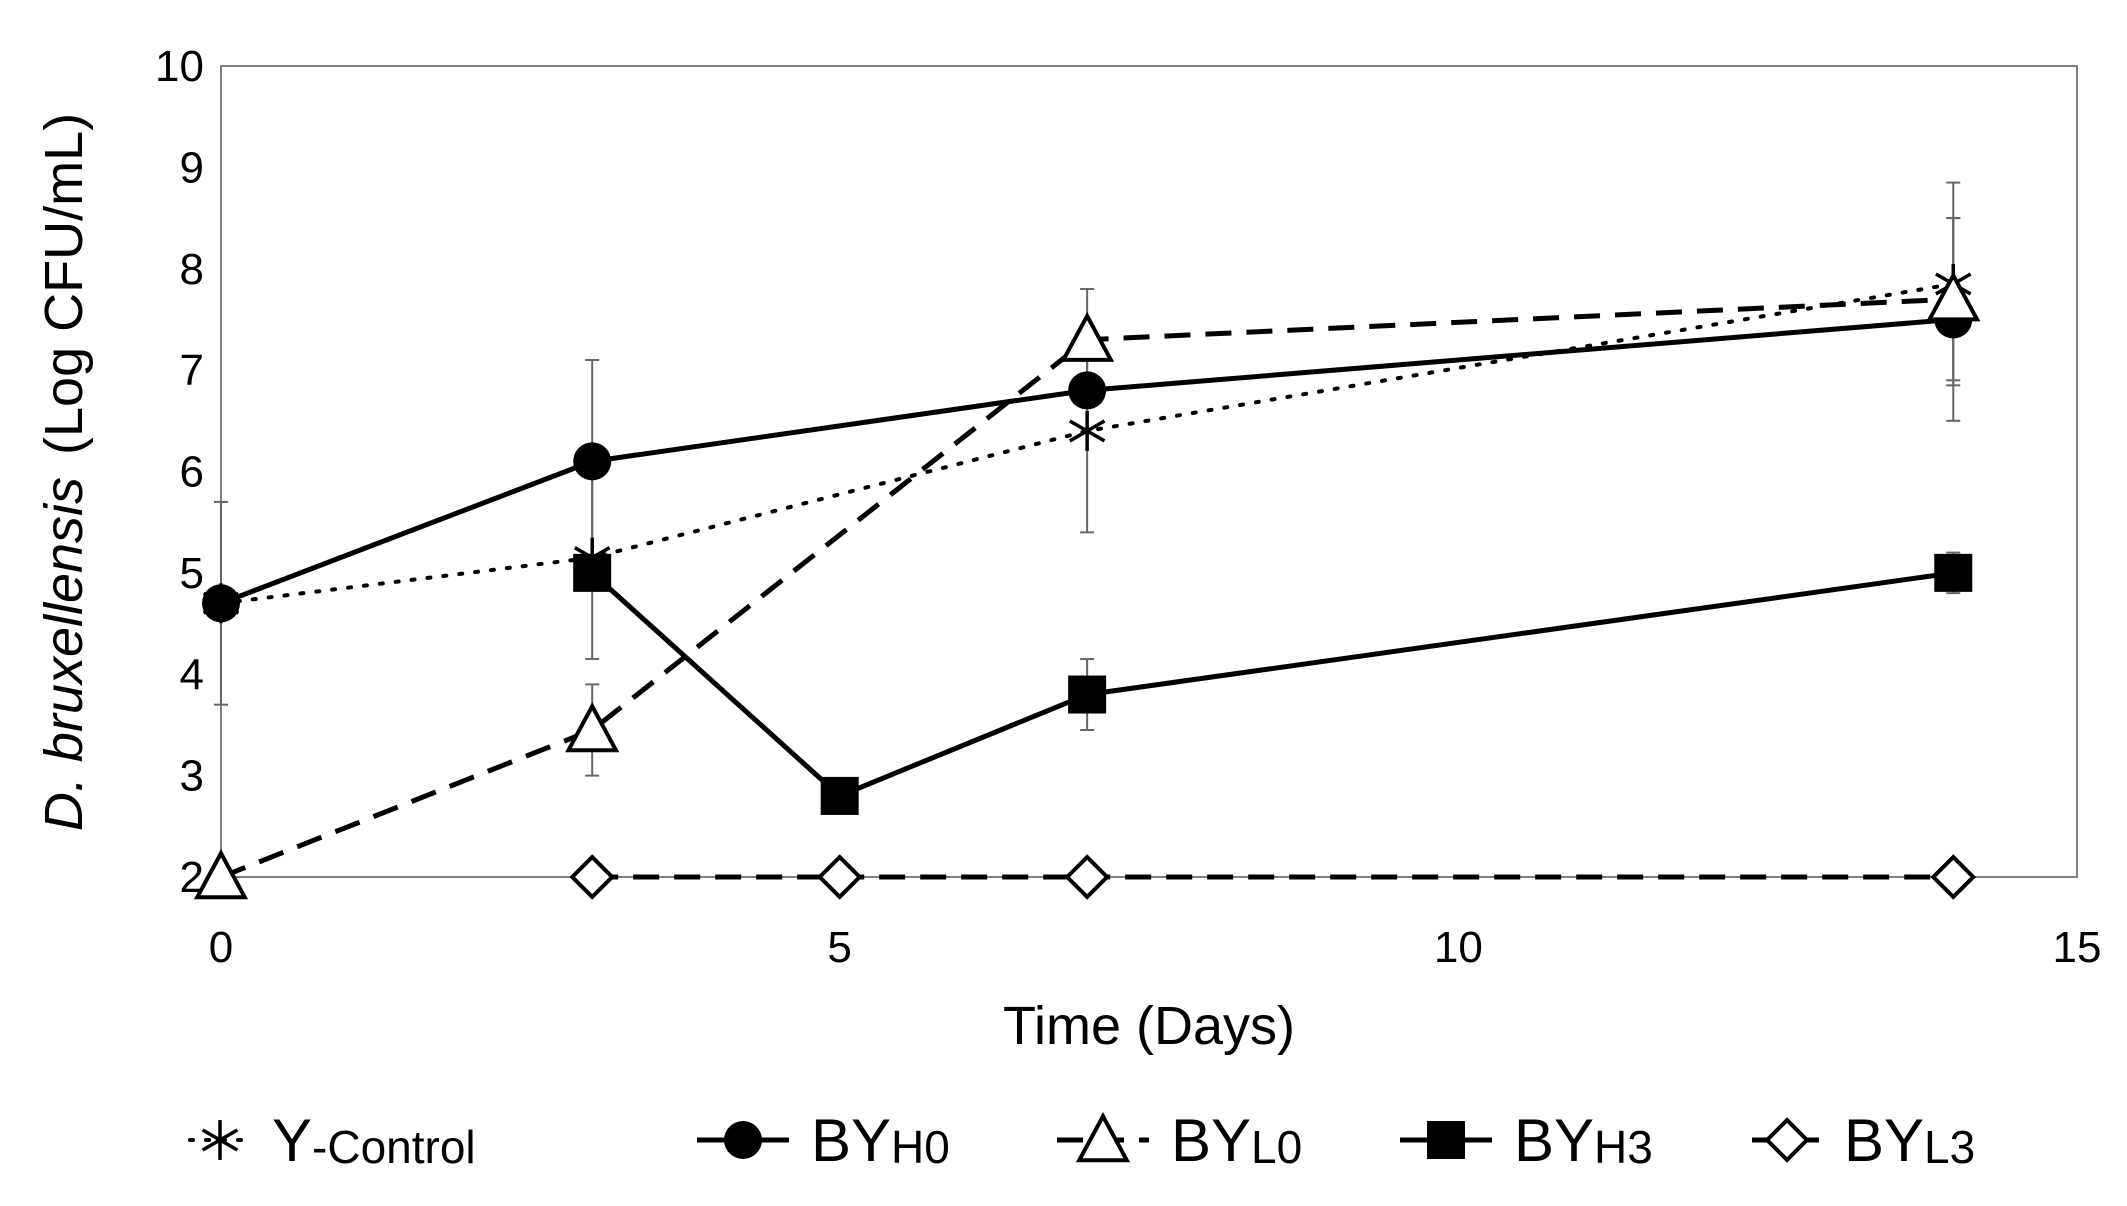 The image size is (2127, 1206). Describe the element at coordinates (1272, 684) in the screenshot. I see `series-line-by_h3` at that location.